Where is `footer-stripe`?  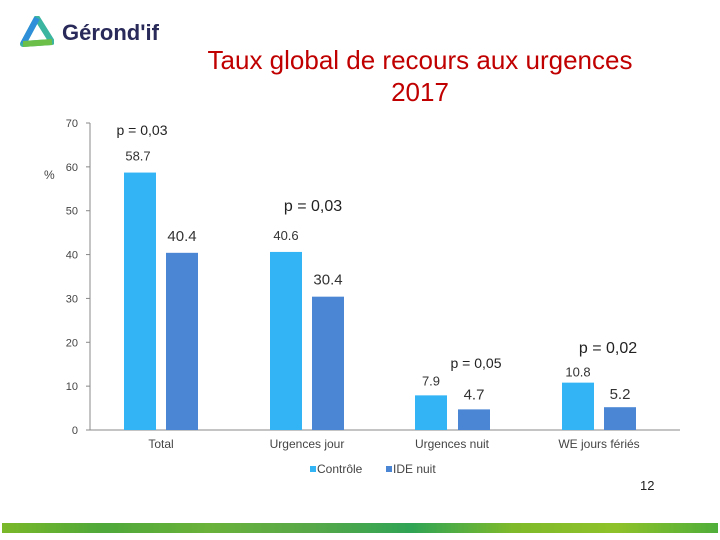
footer-stripe is located at coordinates (360, 528).